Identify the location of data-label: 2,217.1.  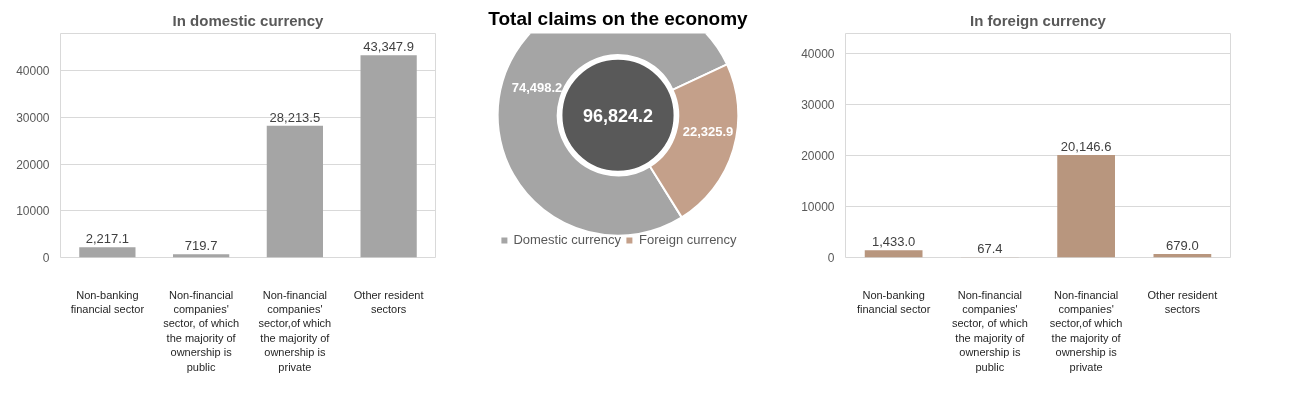
(107, 239).